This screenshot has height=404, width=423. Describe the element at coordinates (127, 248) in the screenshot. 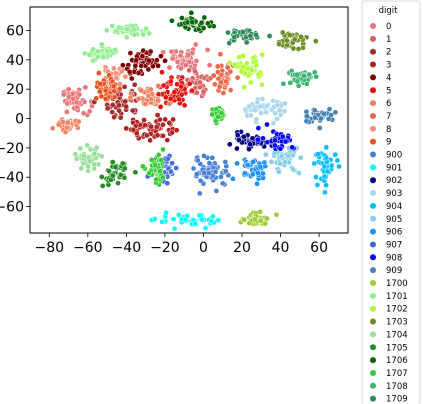

I see `x-tick-label: −40` at that location.